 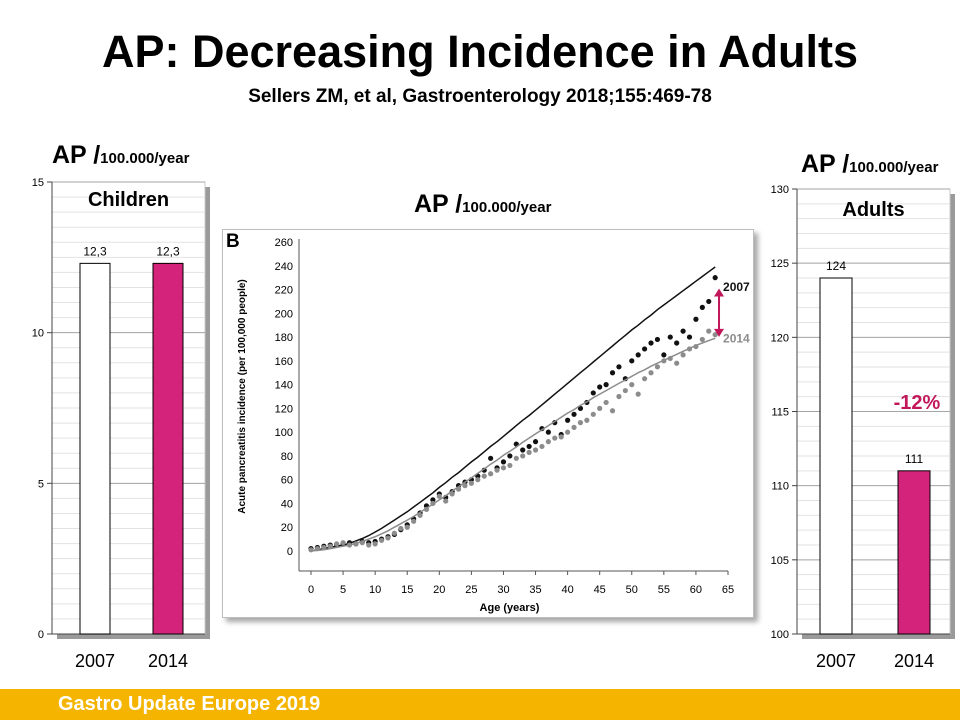 I want to click on scatter-x-tick-label: 15, so click(x=407, y=590).